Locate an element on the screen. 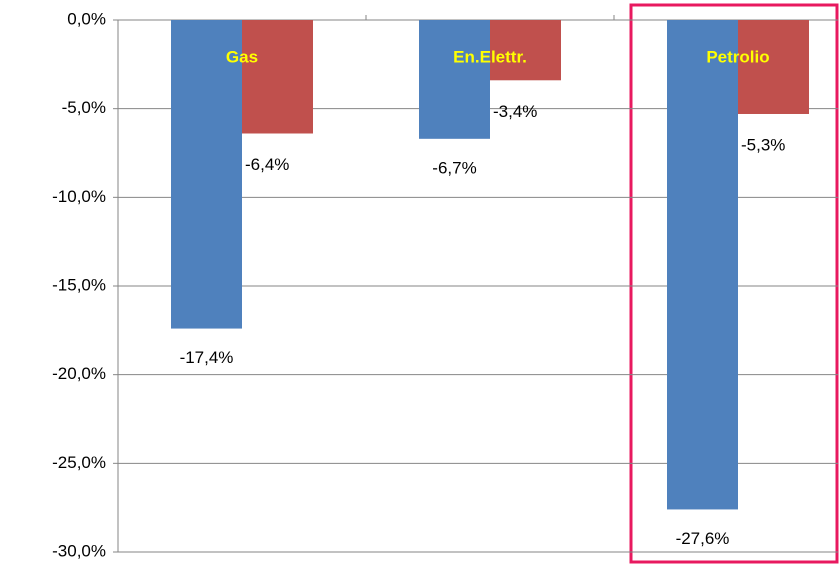 The height and width of the screenshot is (565, 839). category-label: En.Elettr. is located at coordinates (490, 56).